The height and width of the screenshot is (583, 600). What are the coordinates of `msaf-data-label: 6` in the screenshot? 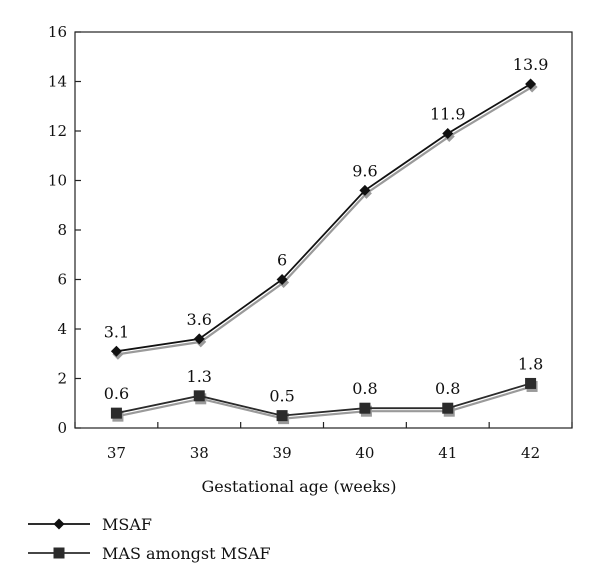 It's located at (282, 260).